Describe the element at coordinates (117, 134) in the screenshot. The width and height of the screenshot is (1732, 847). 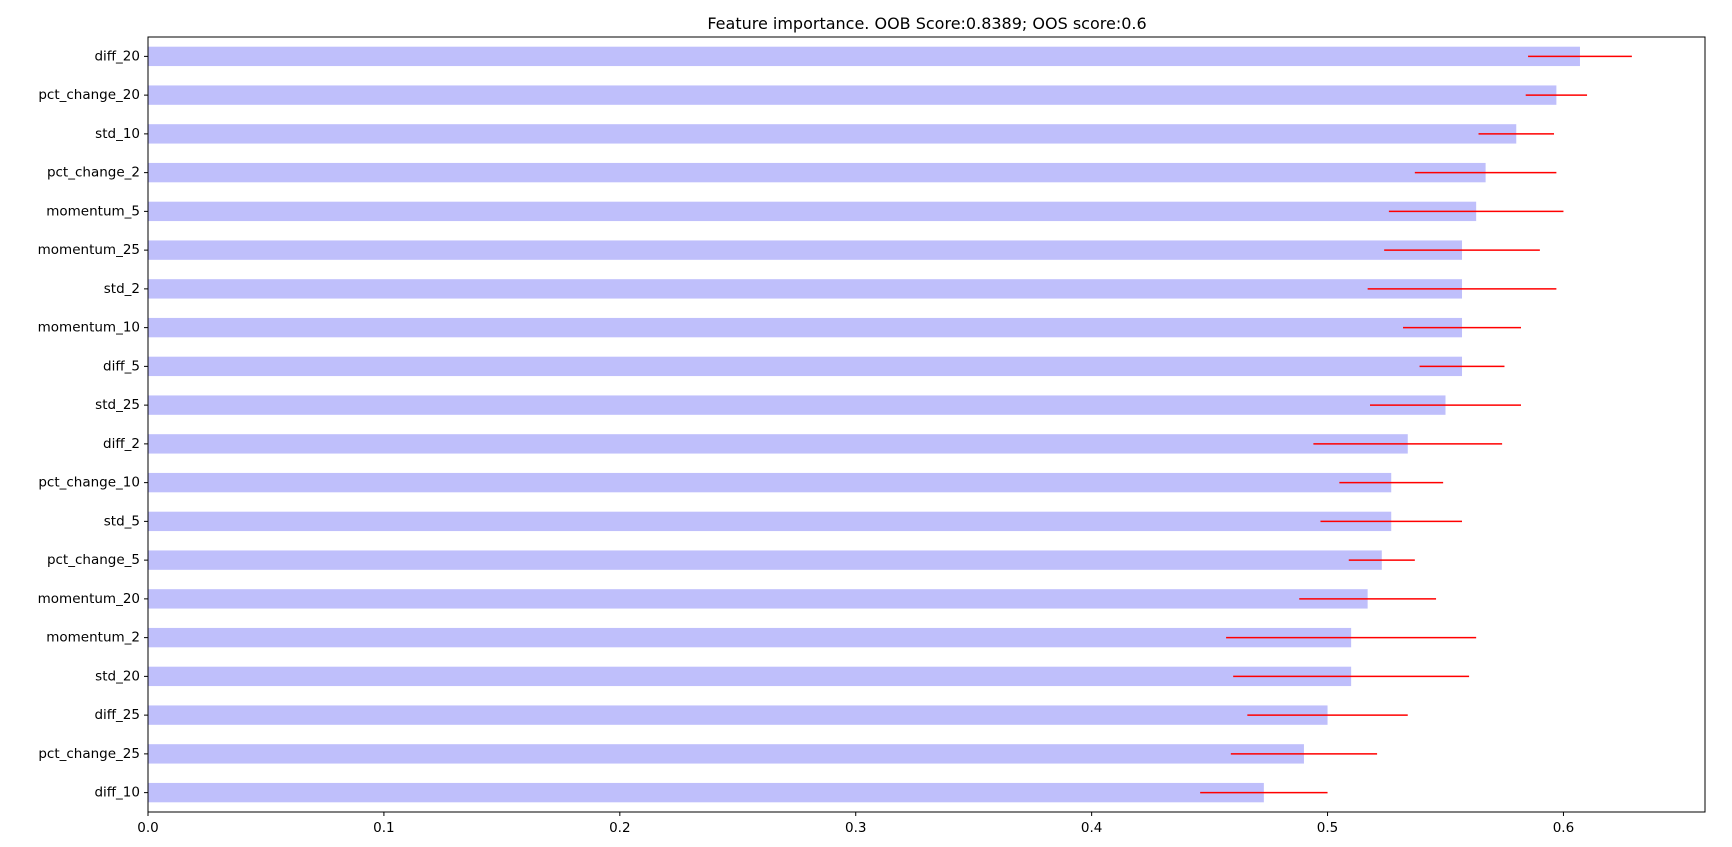
I see `y-tick-label: std_10` at that location.